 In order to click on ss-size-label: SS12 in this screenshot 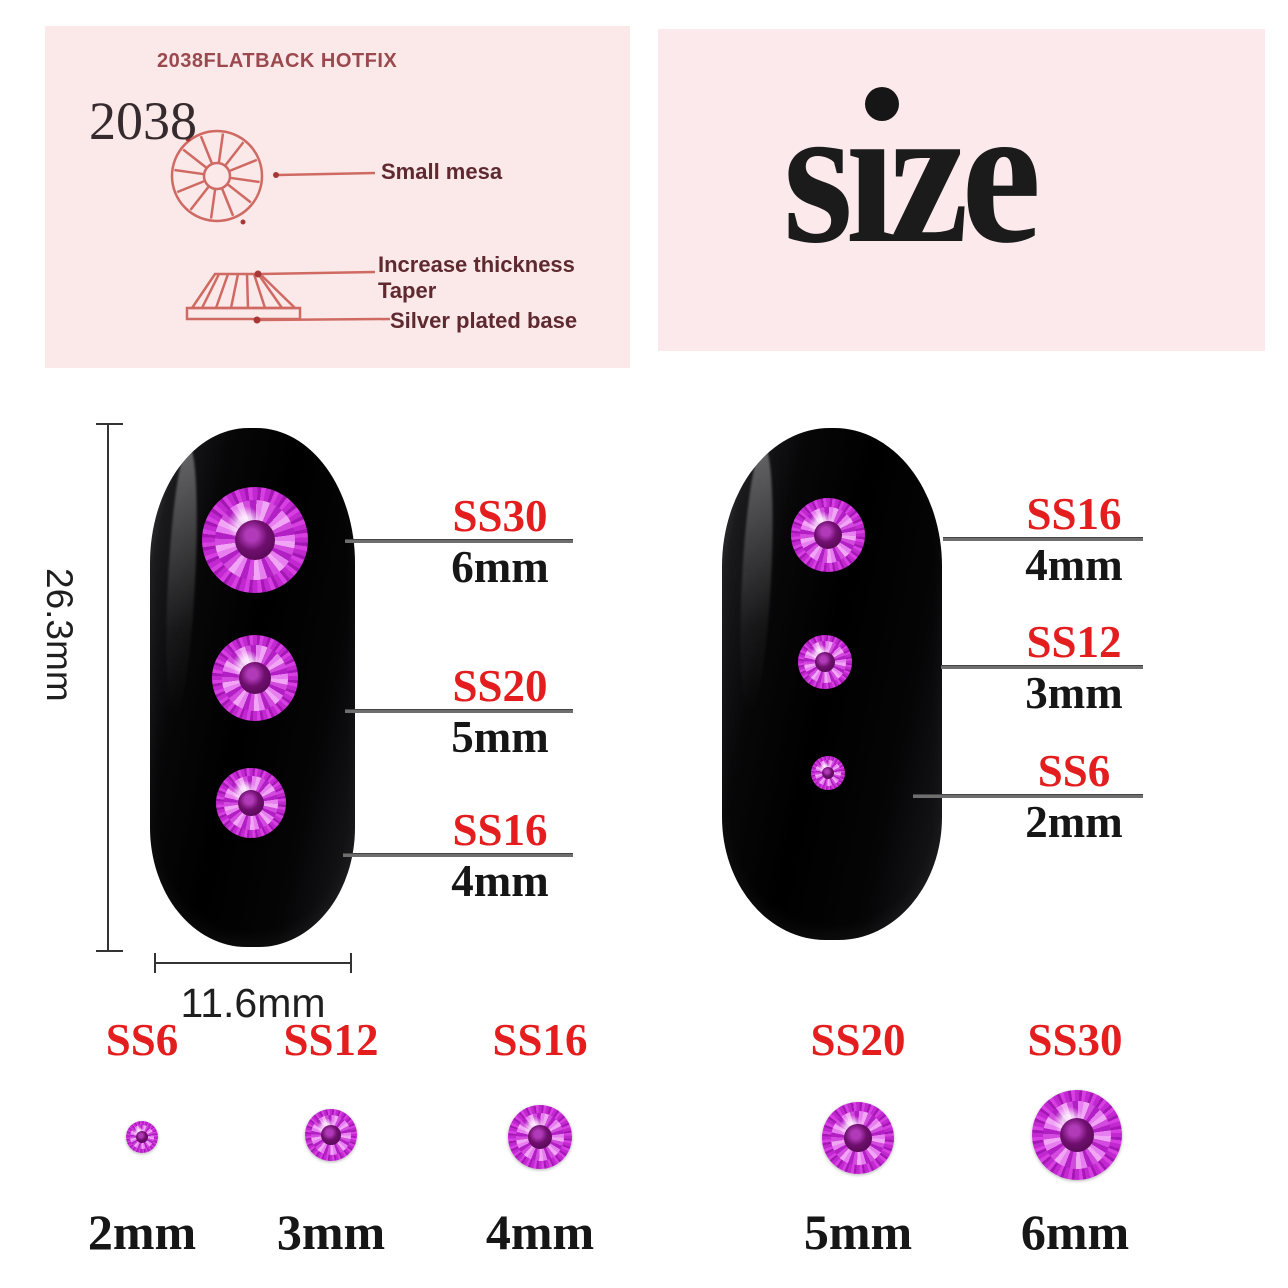, I will do `click(1074, 642)`.